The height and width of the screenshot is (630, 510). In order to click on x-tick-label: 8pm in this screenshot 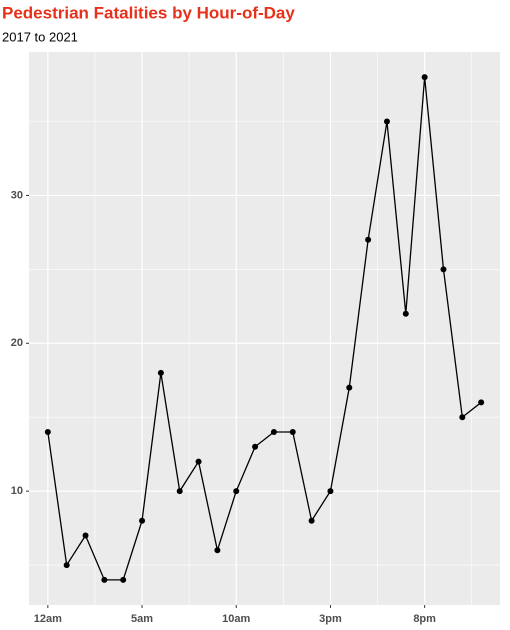, I will do `click(424, 619)`.